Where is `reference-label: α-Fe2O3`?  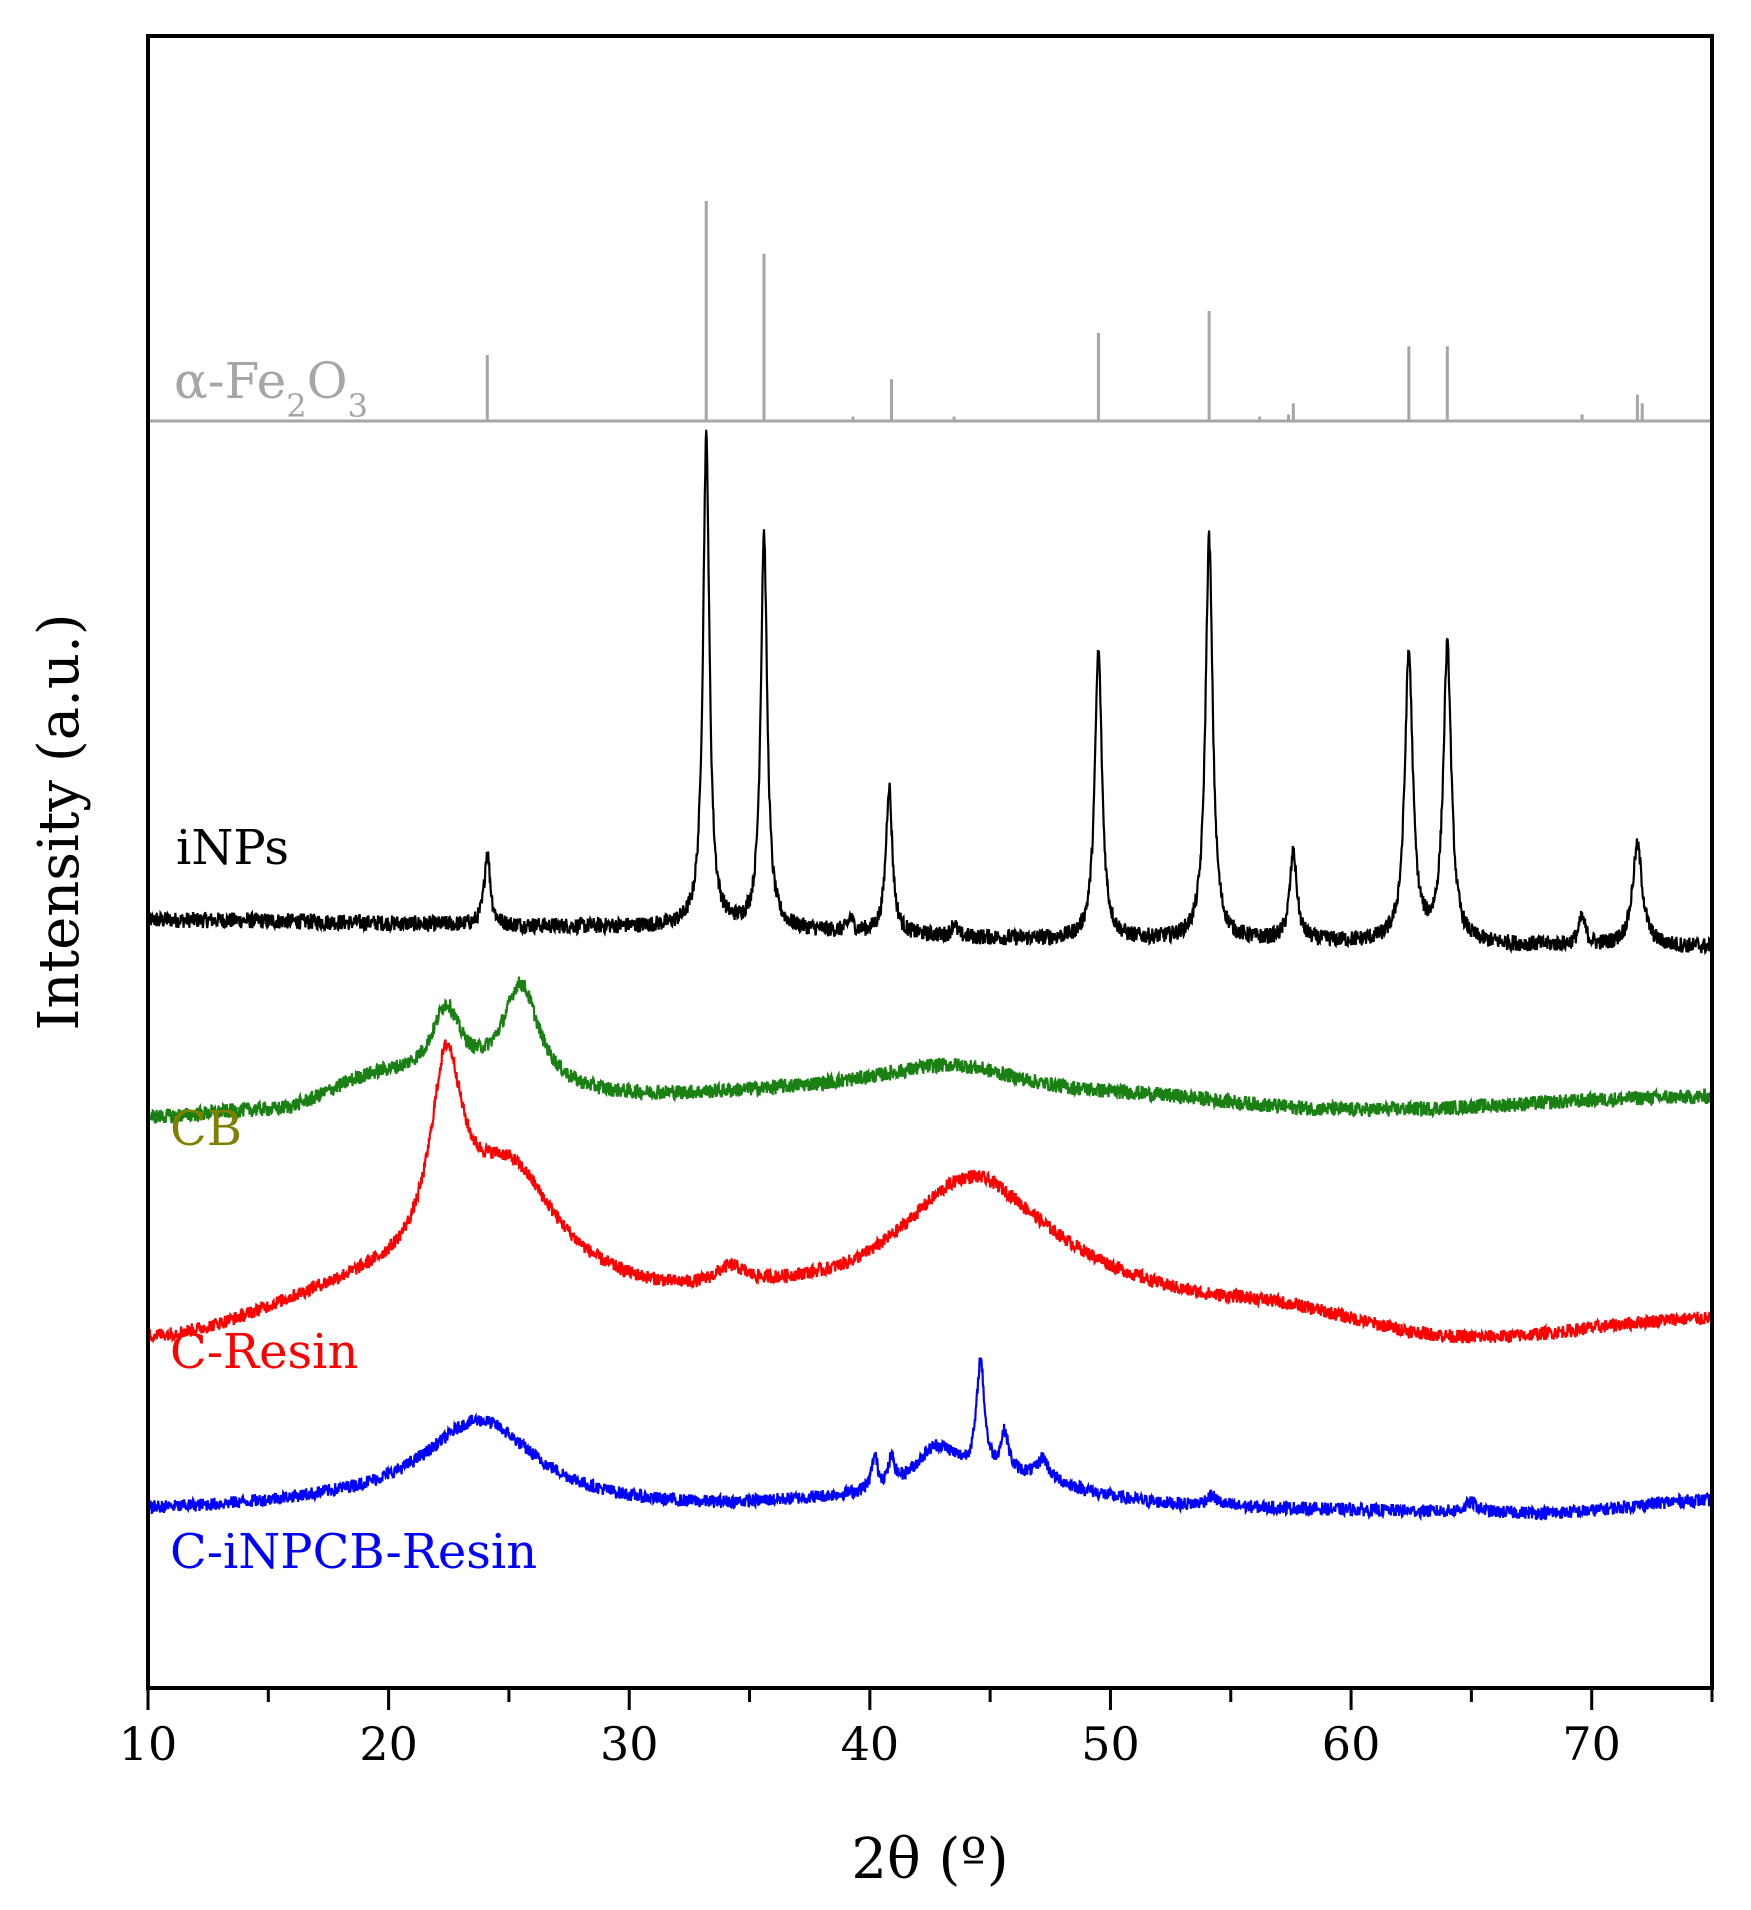
reference-label: α-Fe2O3 is located at coordinates (271, 388).